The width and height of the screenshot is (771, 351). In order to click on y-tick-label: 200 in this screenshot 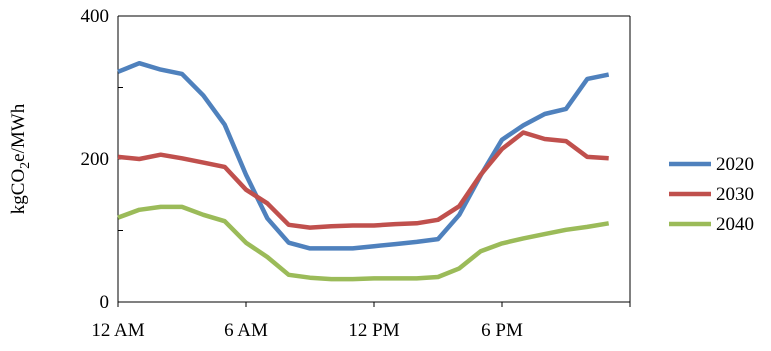, I will do `click(95, 159)`.